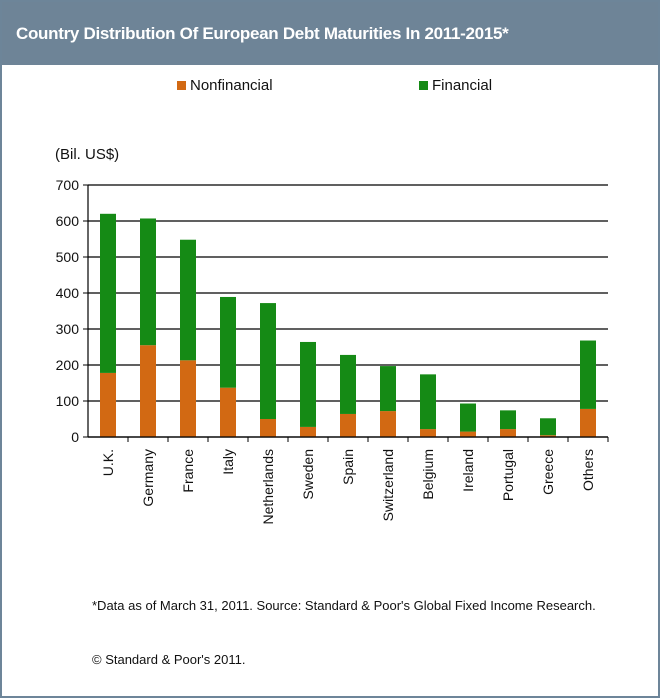 Image resolution: width=660 pixels, height=698 pixels. I want to click on y-tick-label: 0, so click(75, 437).